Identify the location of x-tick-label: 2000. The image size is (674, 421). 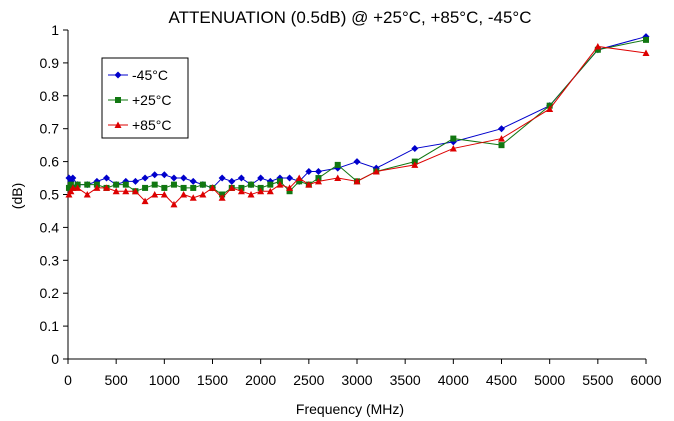
(260, 380).